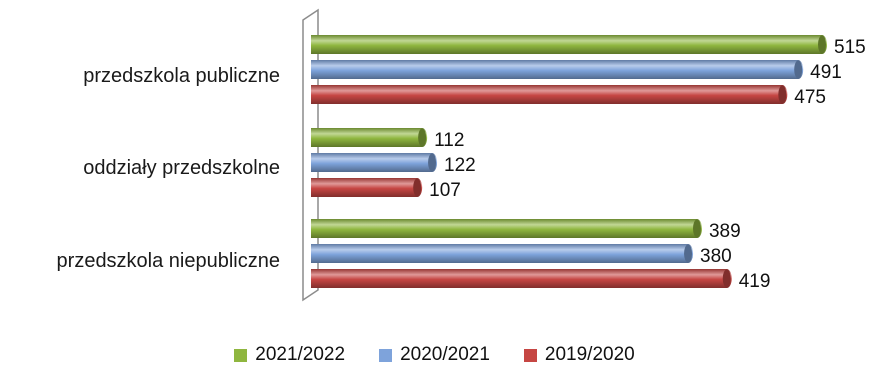 This screenshot has width=869, height=370. What do you see at coordinates (181, 168) in the screenshot?
I see `category-label: oddziały przedszkolne` at bounding box center [181, 168].